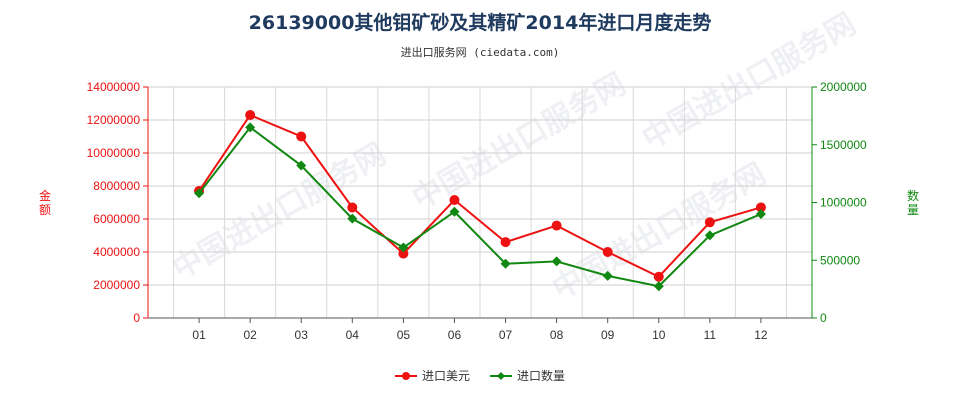 The width and height of the screenshot is (960, 400). Describe the element at coordinates (45, 202) in the screenshot. I see `left-axis-title: 金额` at that location.